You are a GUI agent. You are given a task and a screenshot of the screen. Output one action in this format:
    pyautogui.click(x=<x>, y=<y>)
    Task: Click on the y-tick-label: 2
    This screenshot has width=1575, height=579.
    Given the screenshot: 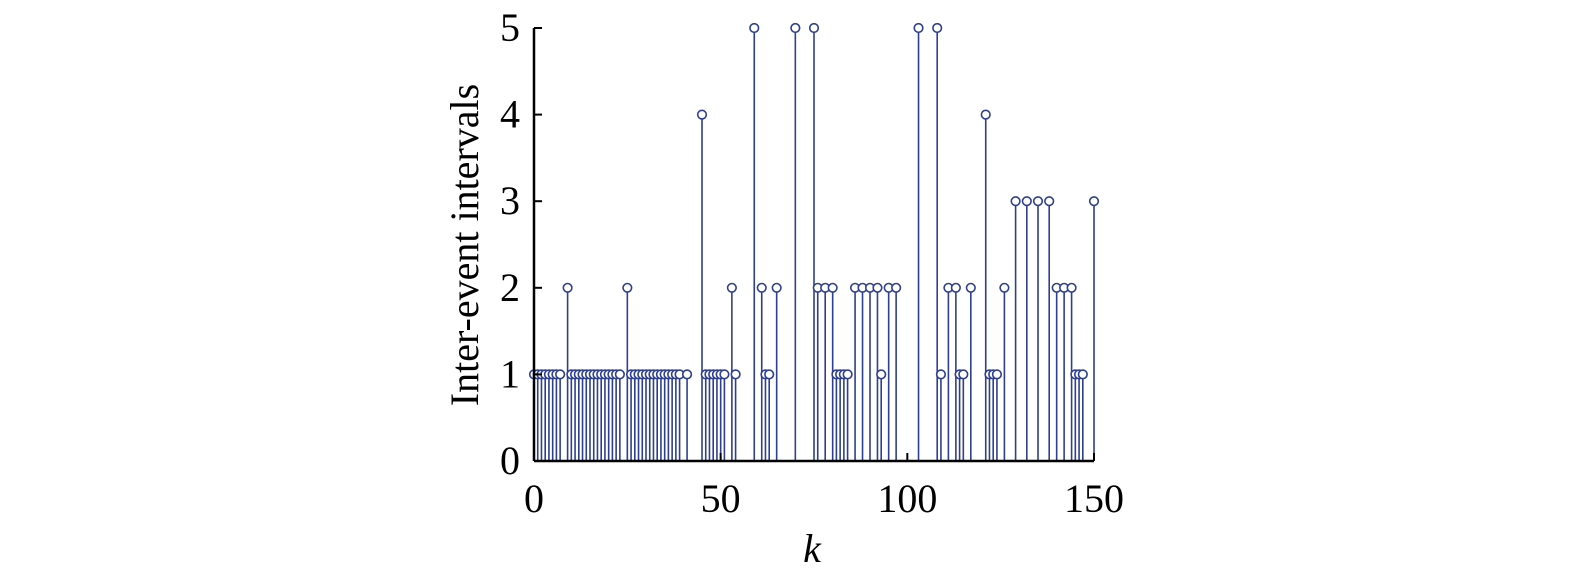 What is the action you would take?
    pyautogui.click(x=510, y=287)
    